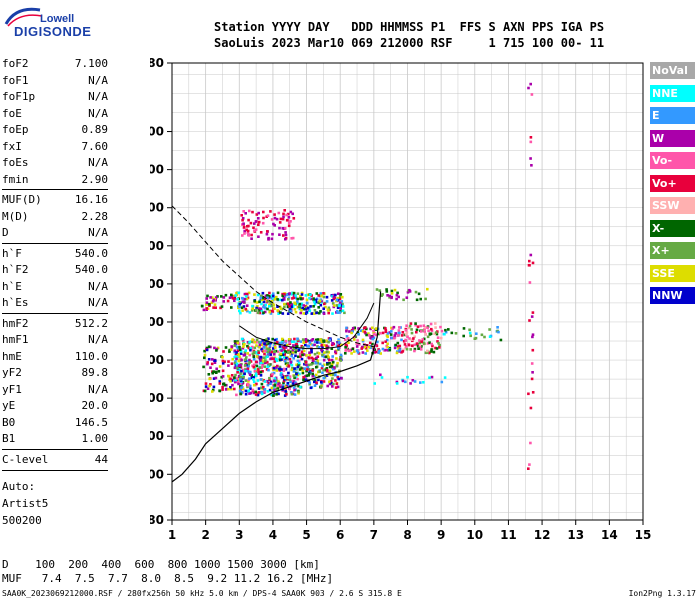 The height and width of the screenshot is (600, 700). Describe the element at coordinates (55, 313) in the screenshot. I see `param-separator` at that location.